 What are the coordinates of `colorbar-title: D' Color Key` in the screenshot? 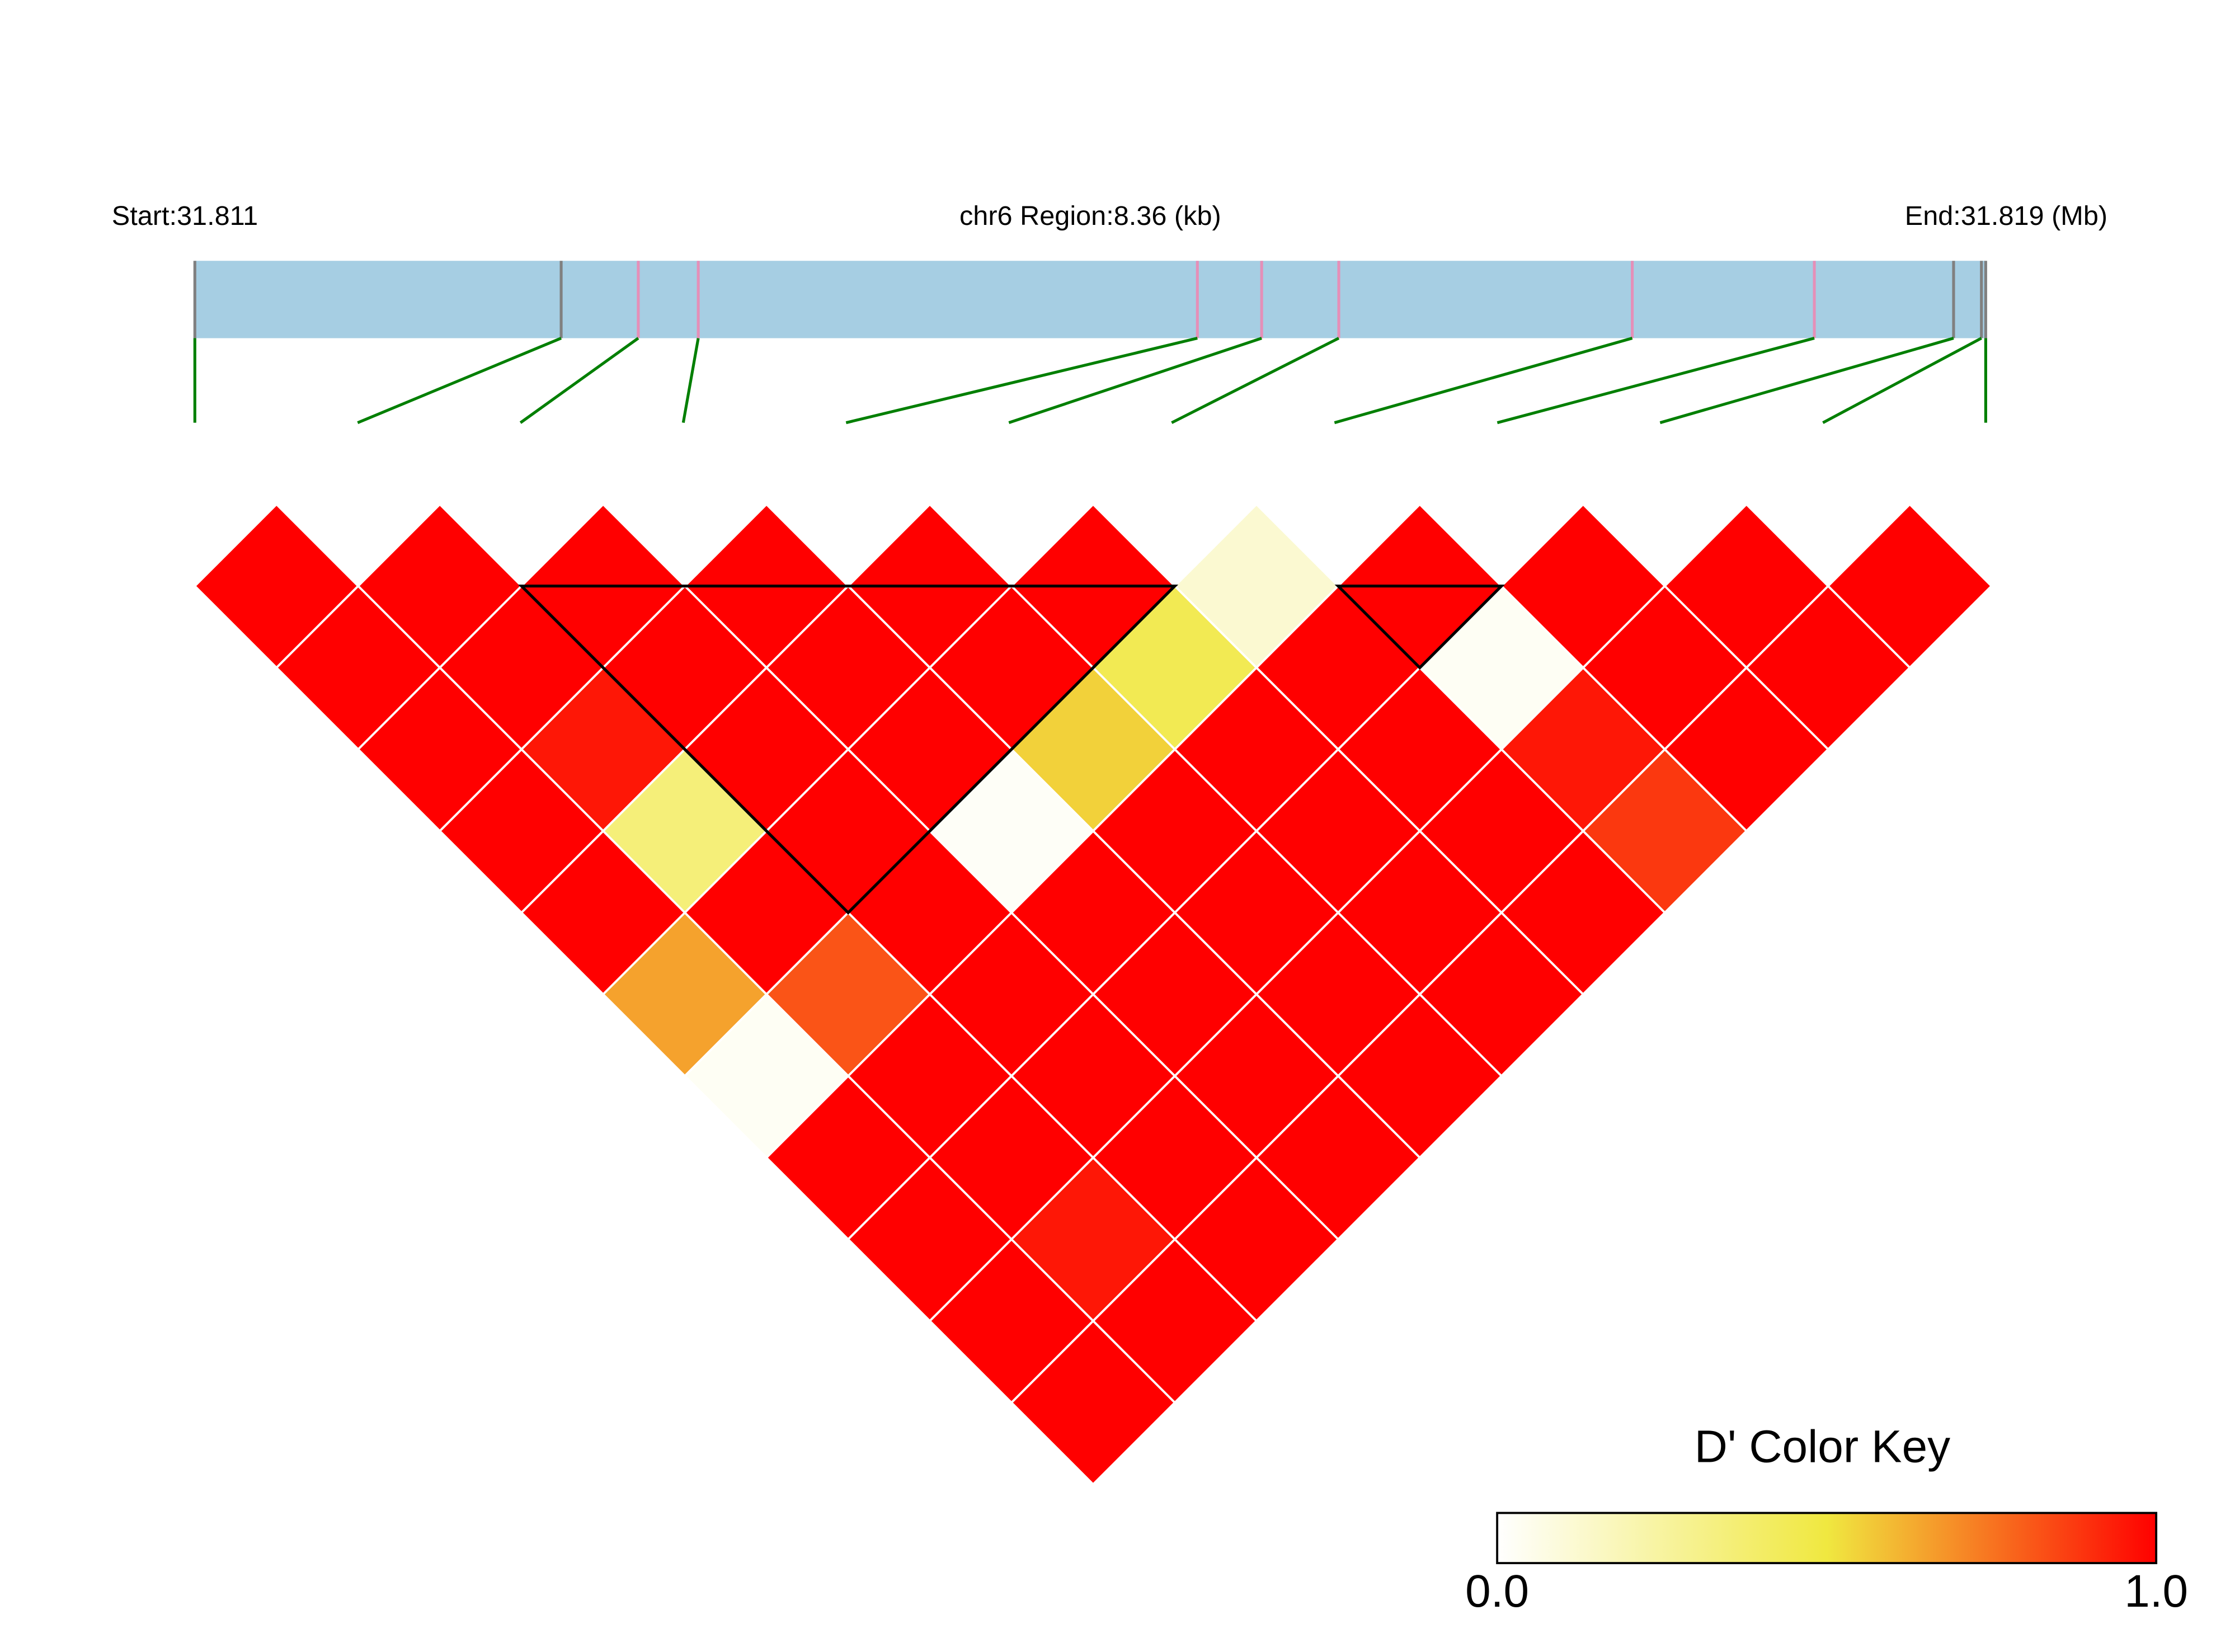 It's located at (1822, 1446).